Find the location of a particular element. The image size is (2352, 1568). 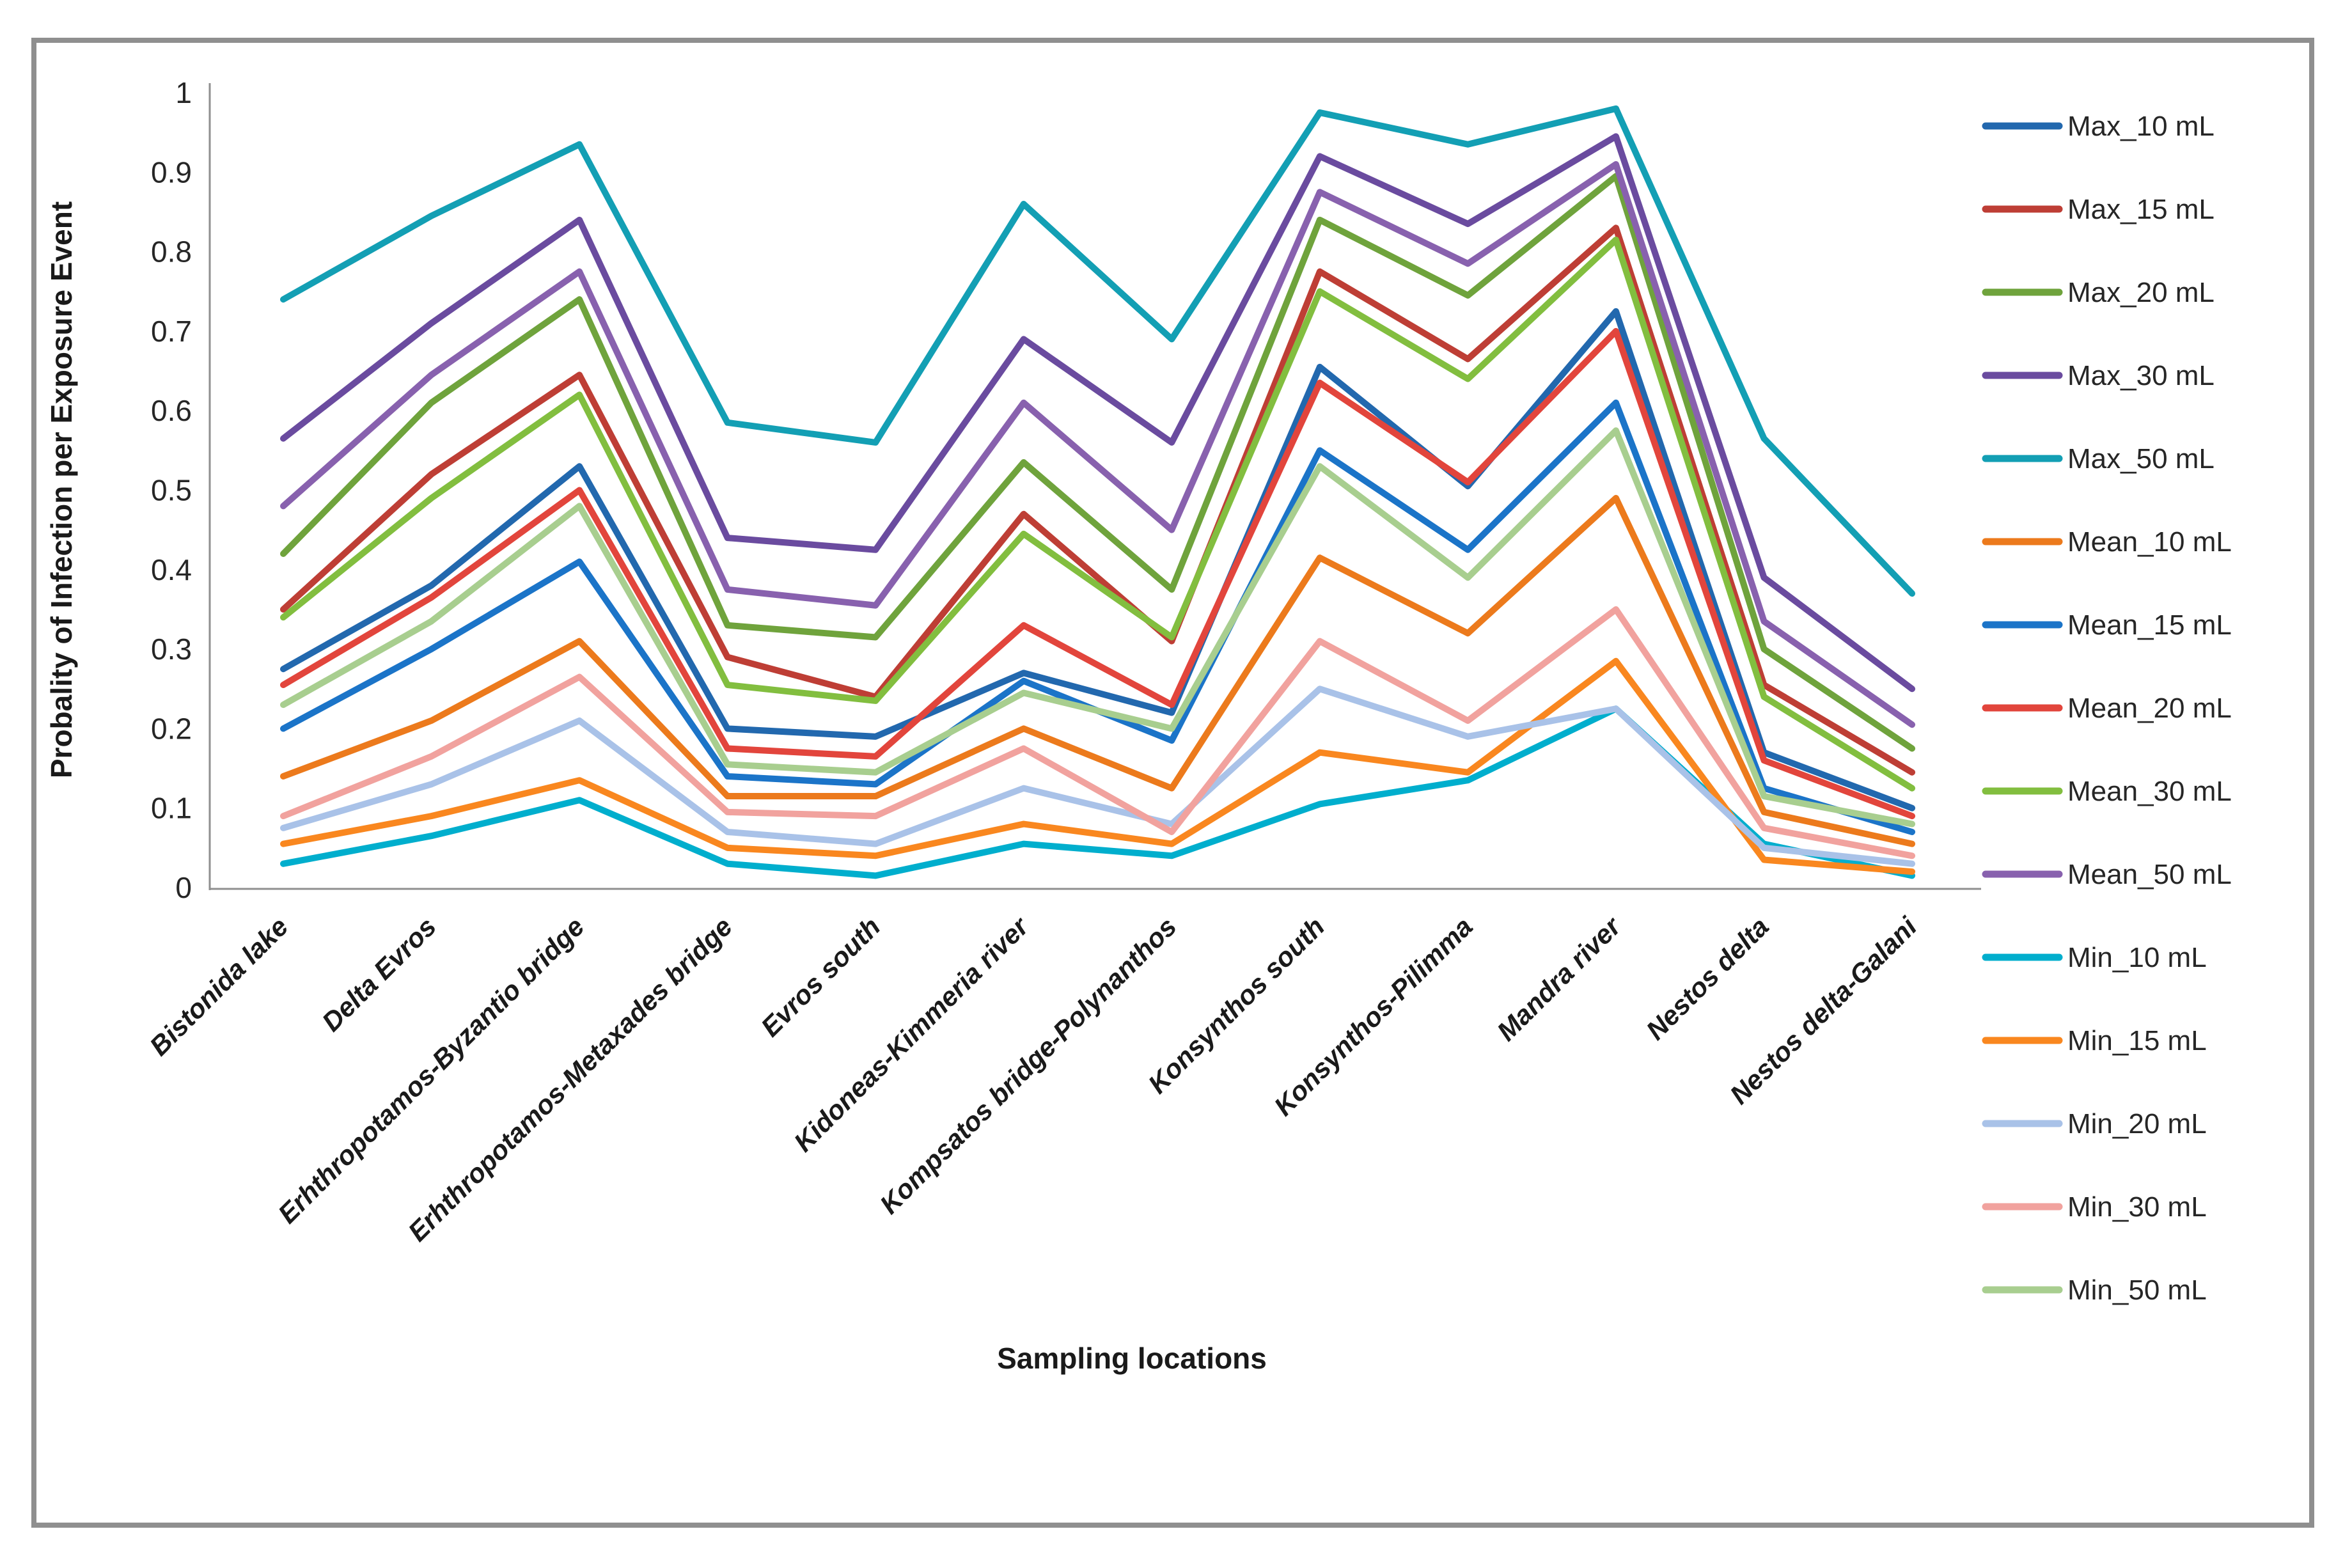

legend-item: Mean_15 mL is located at coordinates (2107, 625).